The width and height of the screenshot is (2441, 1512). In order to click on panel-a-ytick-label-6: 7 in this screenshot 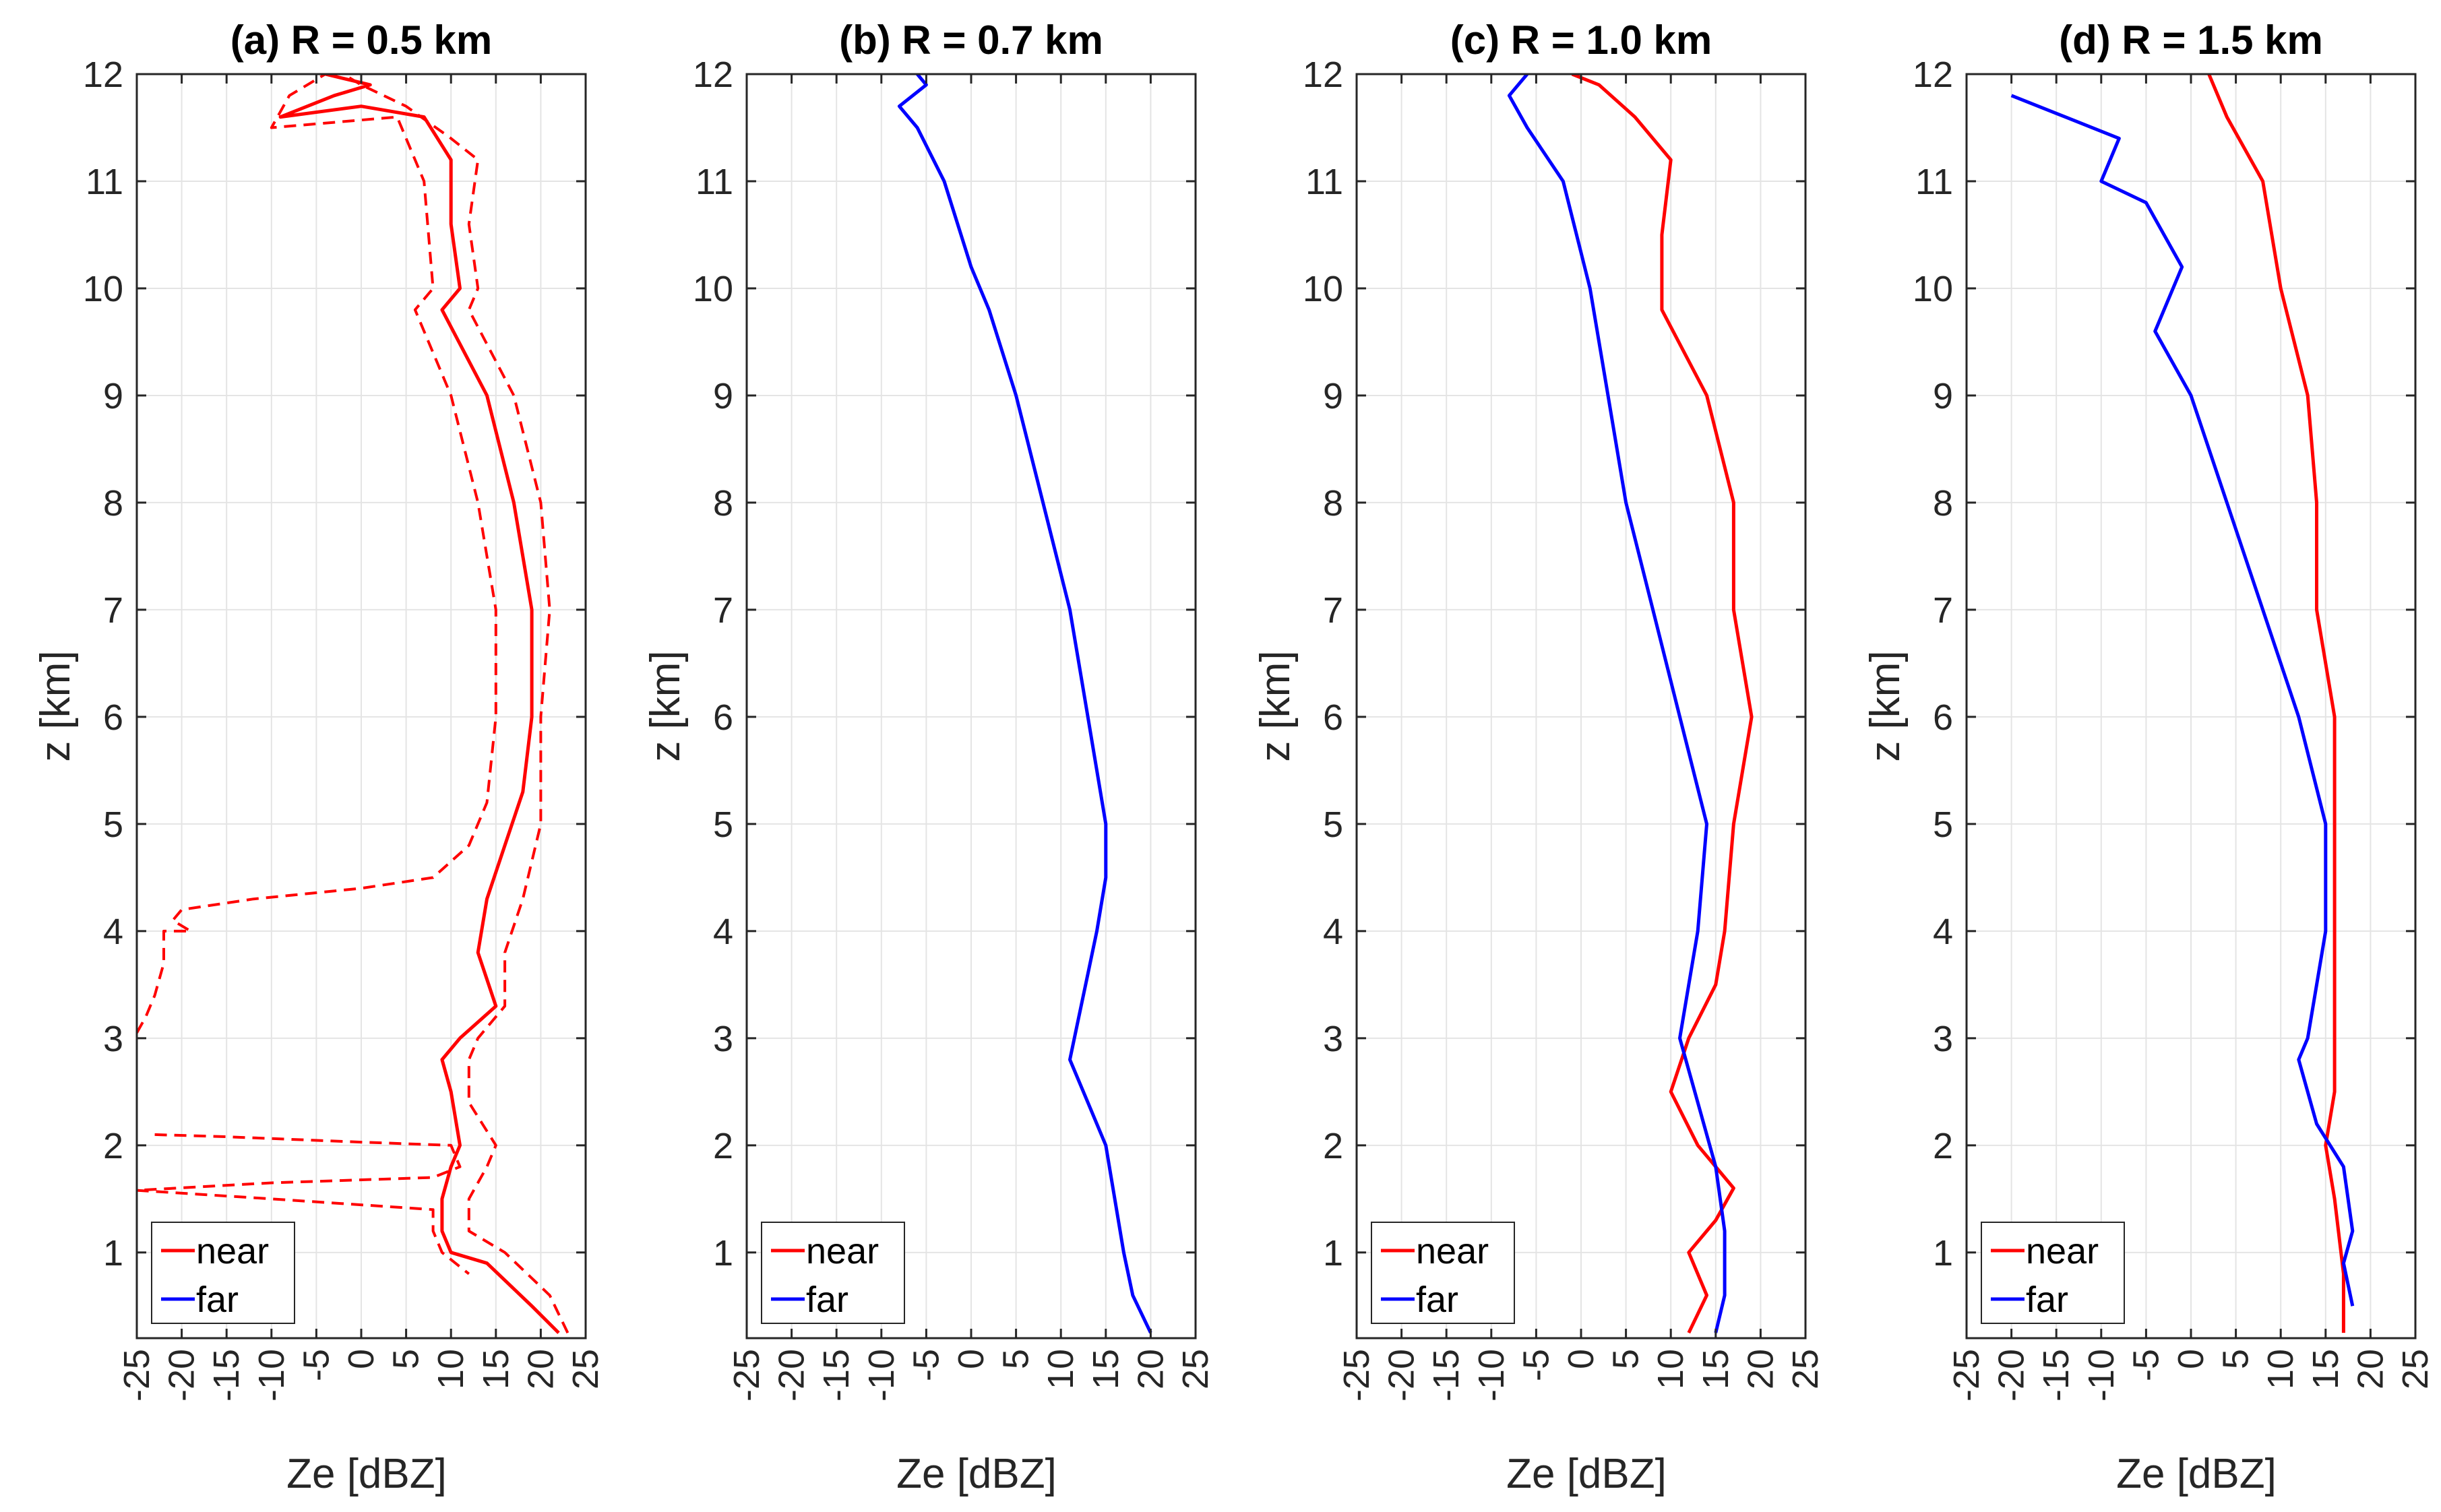, I will do `click(113, 610)`.